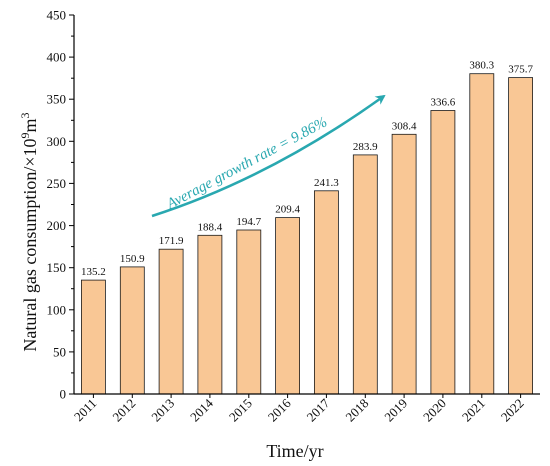 The width and height of the screenshot is (550, 466). I want to click on x-tick-label-2021: 2021, so click(473, 410).